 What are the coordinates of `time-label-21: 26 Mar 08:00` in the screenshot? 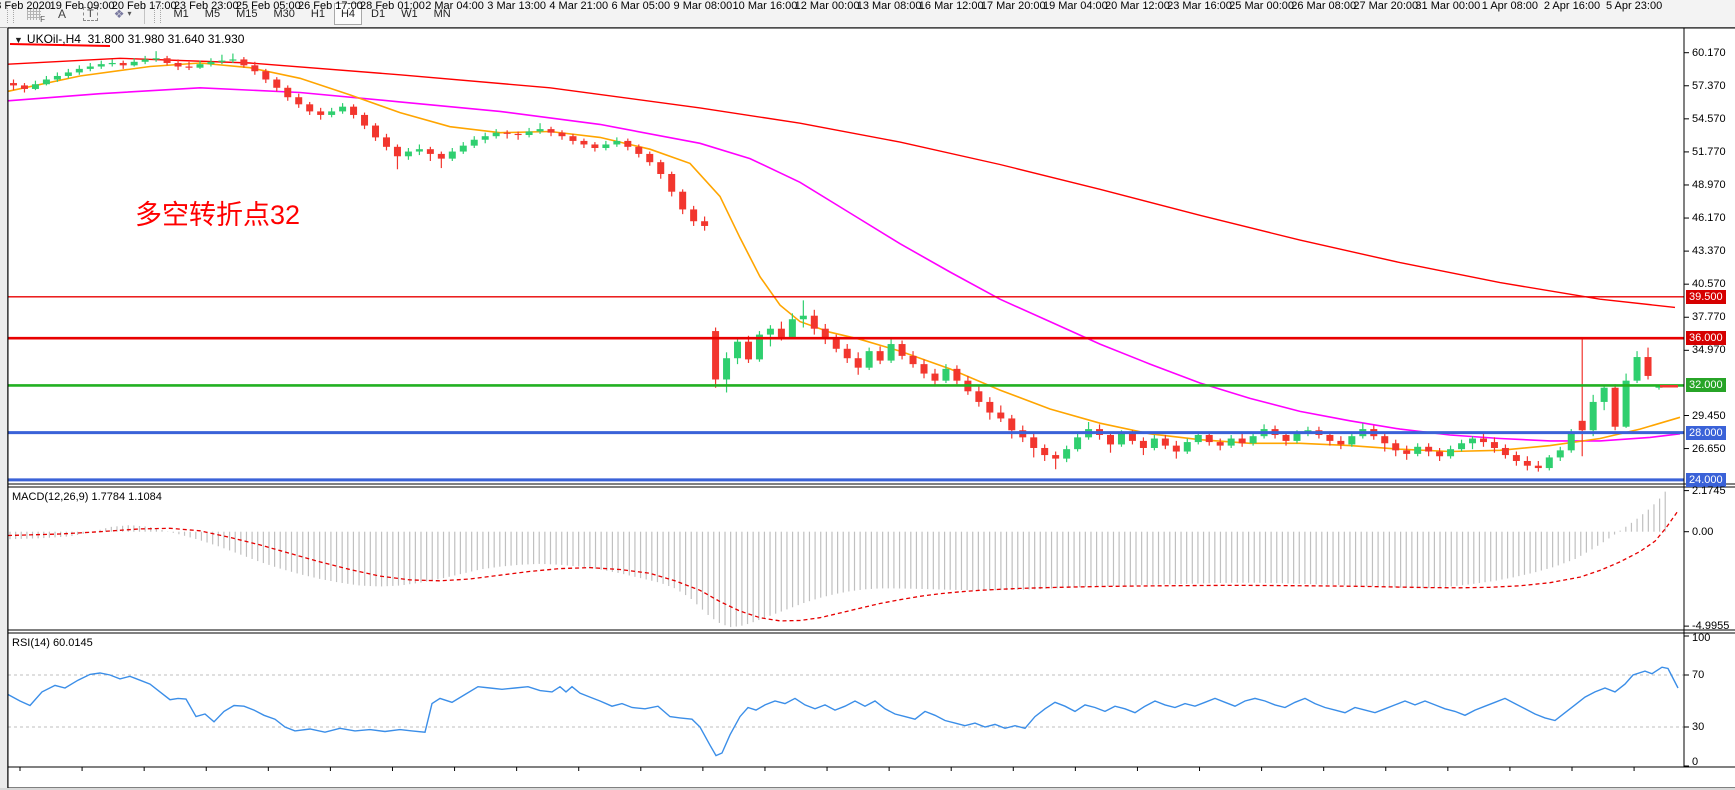 It's located at (1324, 6).